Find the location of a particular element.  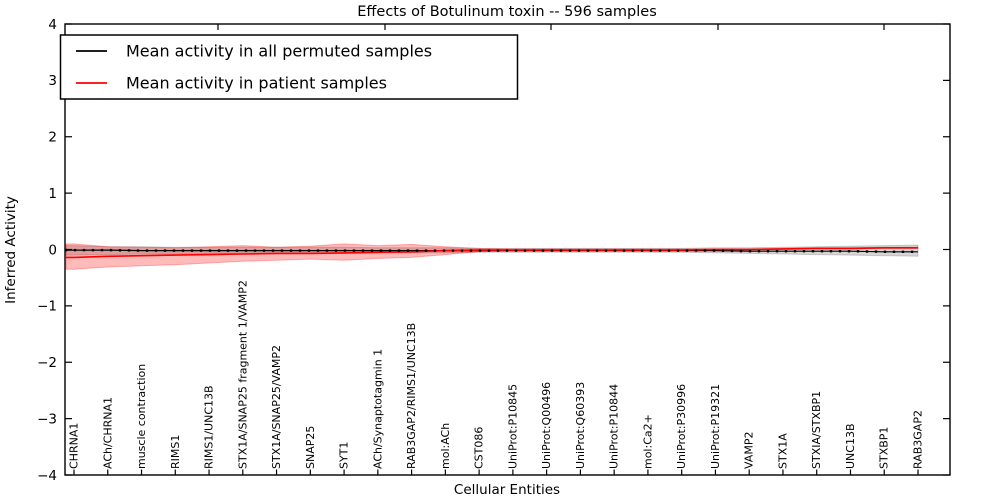

x-tick-label: SYT1 is located at coordinates (344, 455).